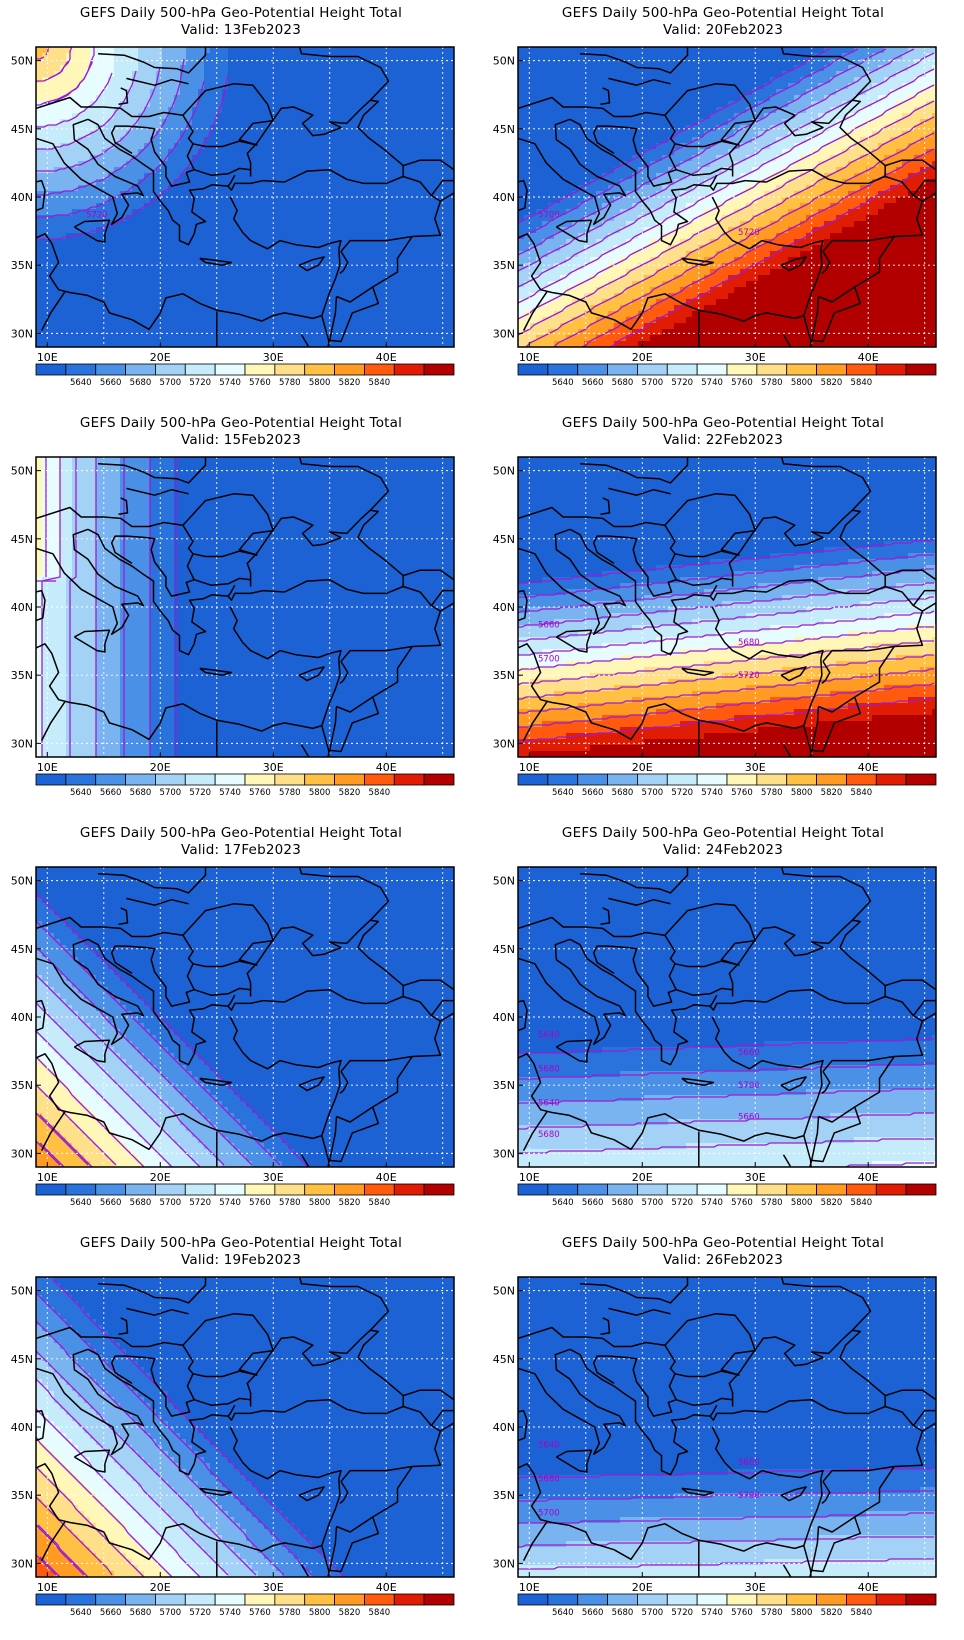 This screenshot has height=1640, width=964. Describe the element at coordinates (386, 1177) in the screenshot. I see `x-tick-label: 40E` at that location.